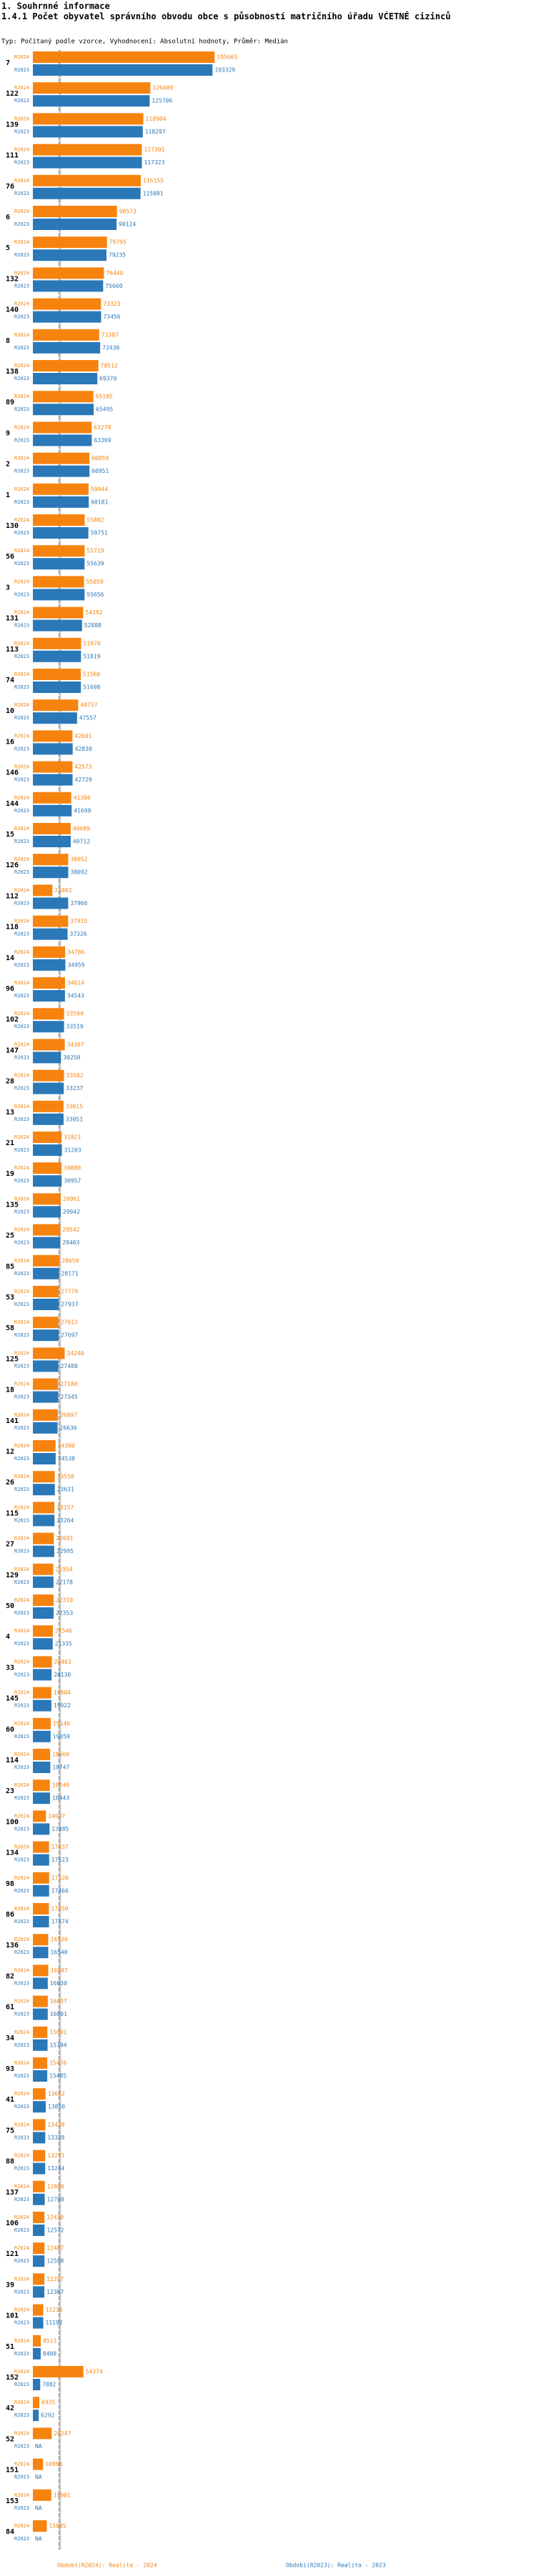  What do you see at coordinates (8, 248) in the screenshot?
I see `category-label: 5` at bounding box center [8, 248].